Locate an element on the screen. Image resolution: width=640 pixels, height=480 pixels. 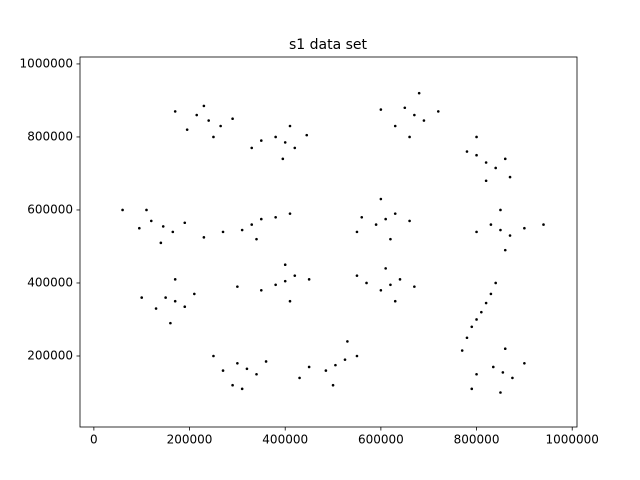
x-tick-label: 200000 is located at coordinates (190, 440).